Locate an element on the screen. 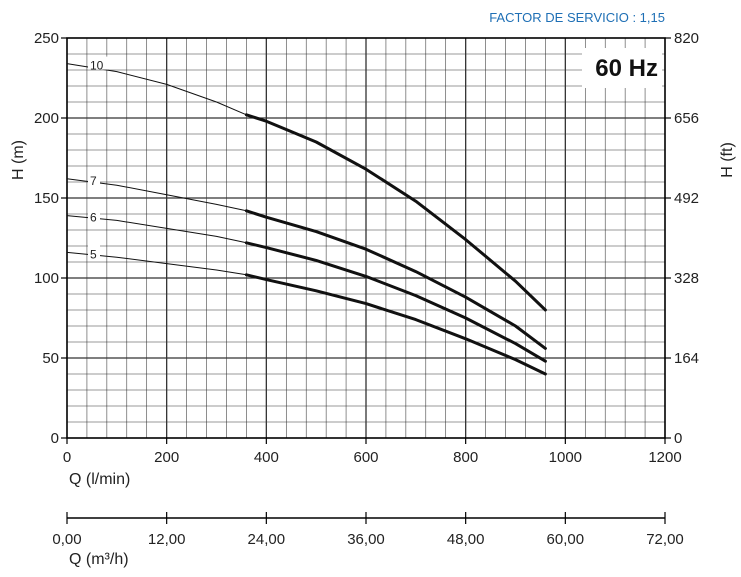 The width and height of the screenshot is (741, 577). y-tick-label: 250 is located at coordinates (46, 38).